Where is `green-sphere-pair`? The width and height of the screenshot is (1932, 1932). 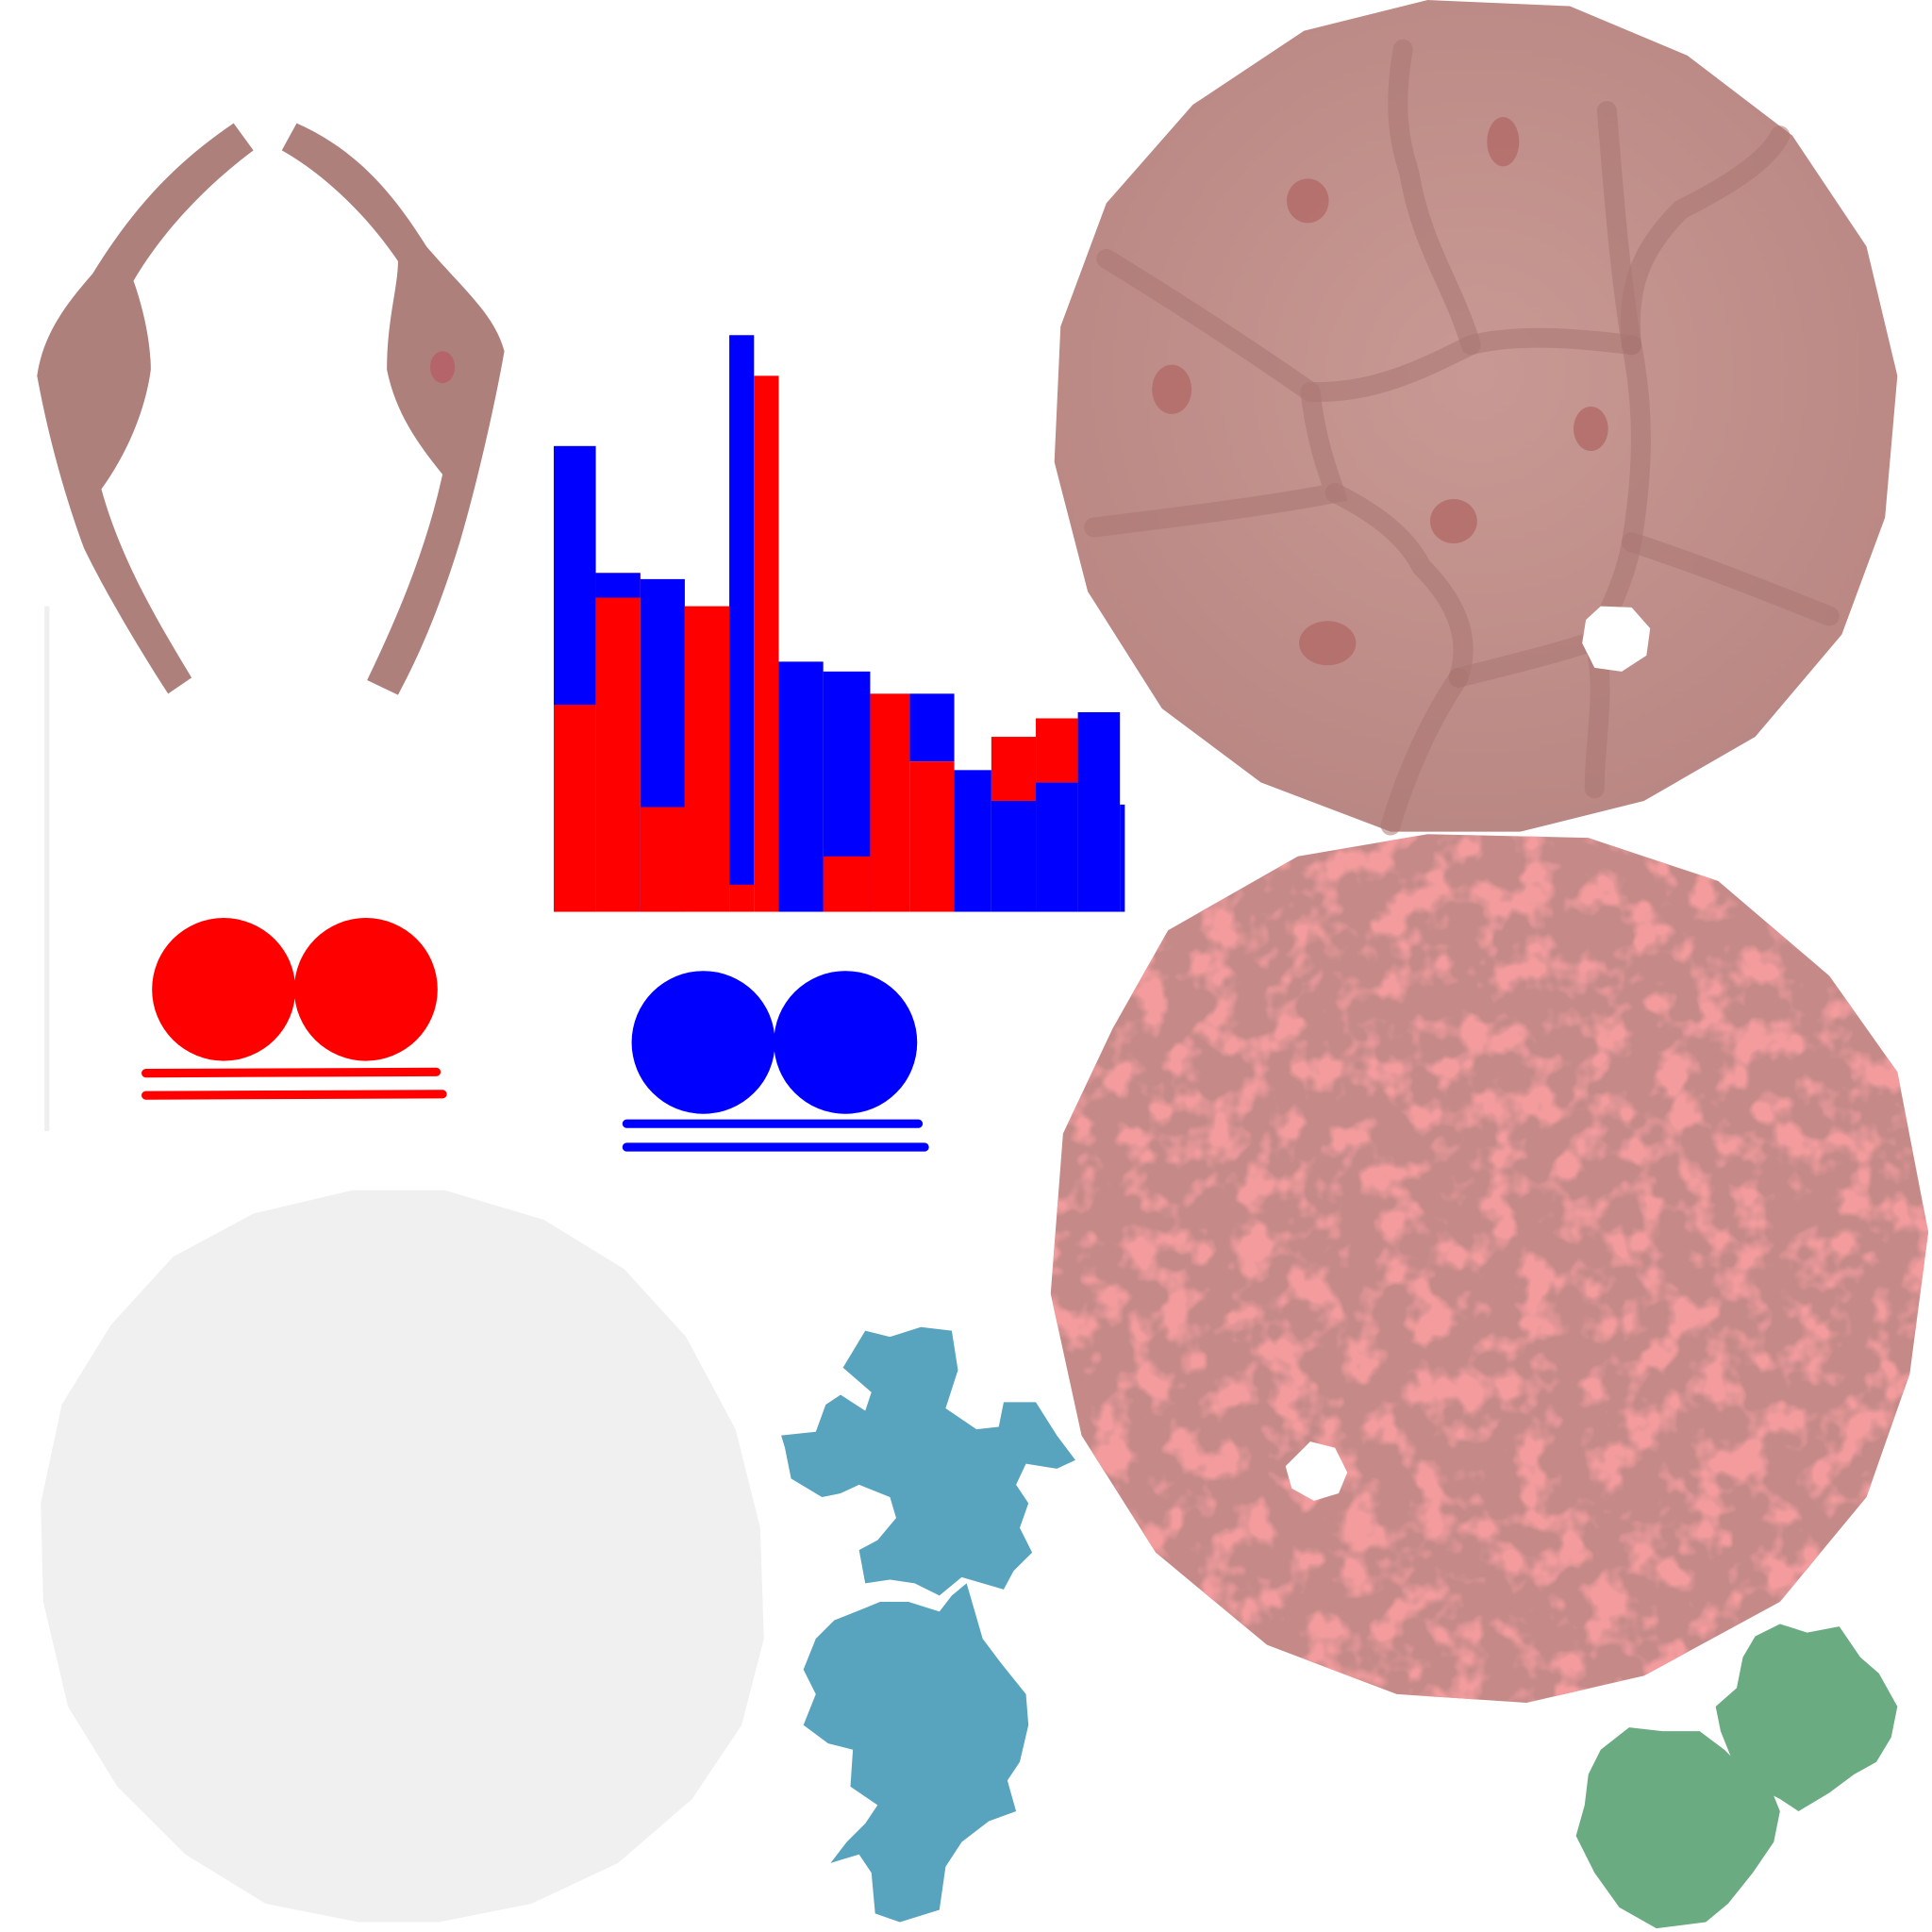 green-sphere-pair is located at coordinates (1736, 1777).